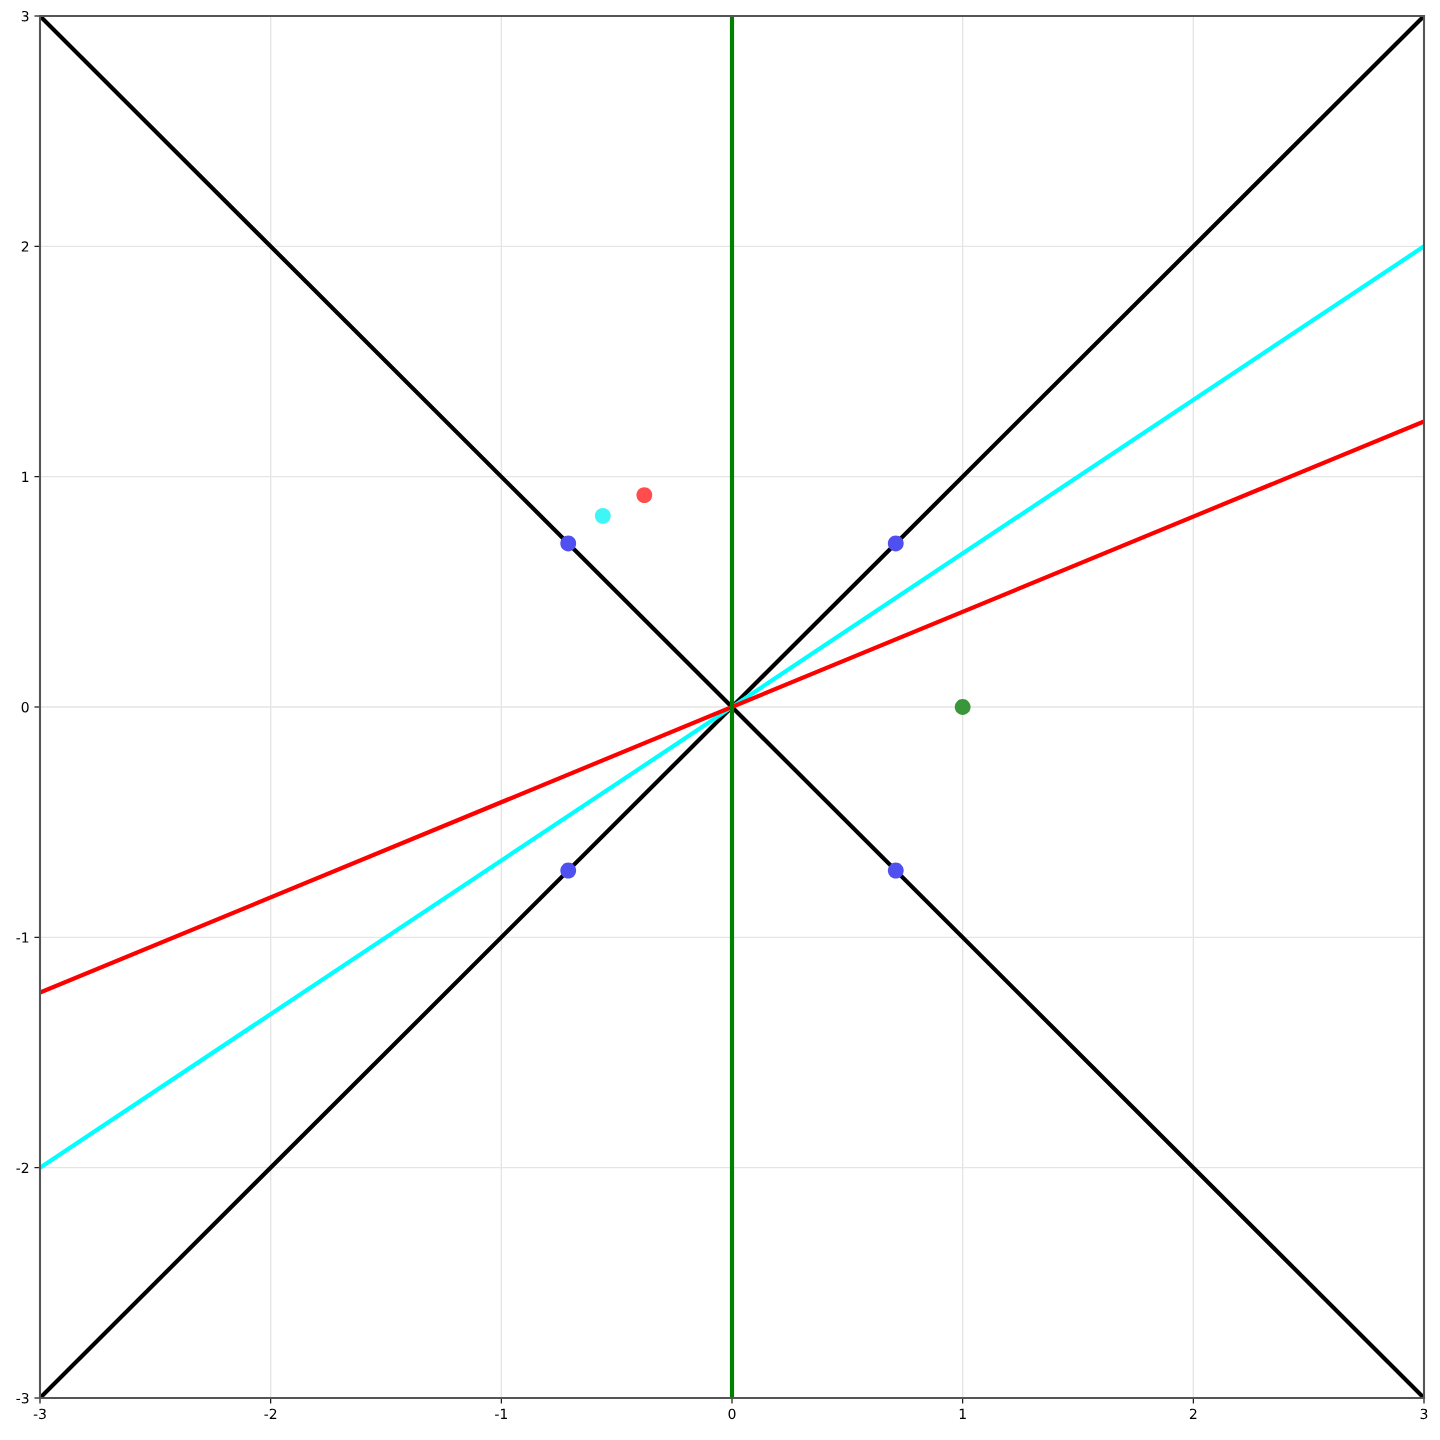  Describe the element at coordinates (1193, 1413) in the screenshot. I see `x-tick-label: 2` at that location.